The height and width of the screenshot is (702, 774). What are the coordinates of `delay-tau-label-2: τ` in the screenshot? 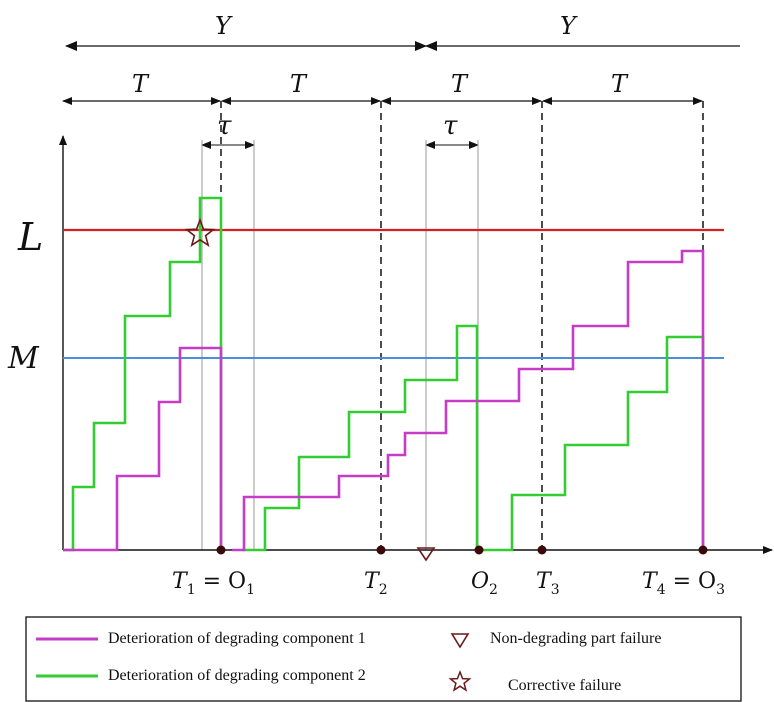 It's located at (450, 126).